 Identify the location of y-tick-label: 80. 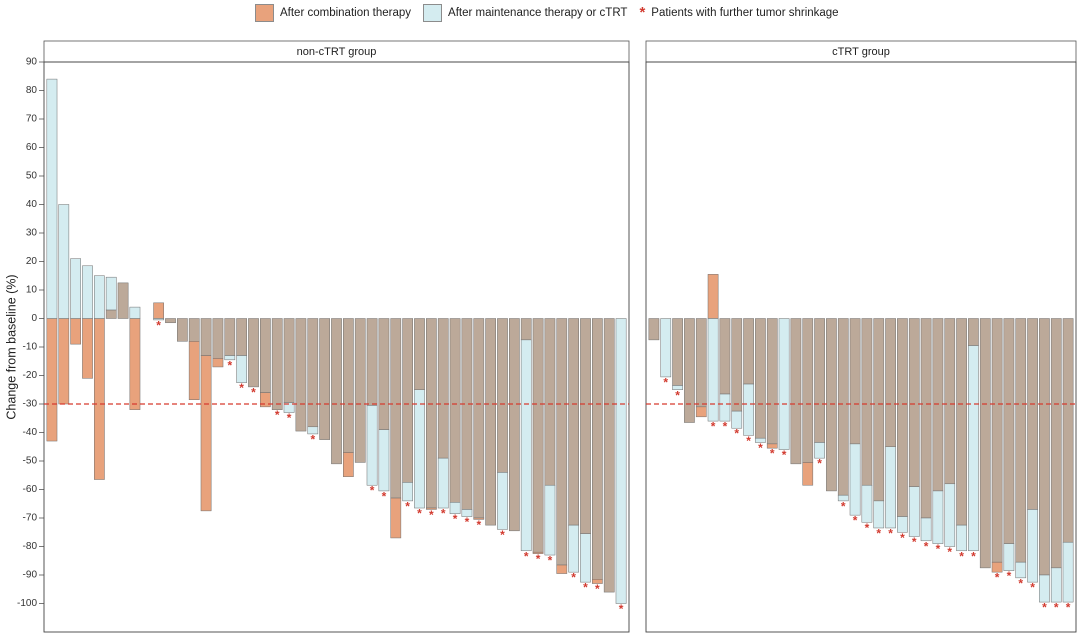
(32, 90).